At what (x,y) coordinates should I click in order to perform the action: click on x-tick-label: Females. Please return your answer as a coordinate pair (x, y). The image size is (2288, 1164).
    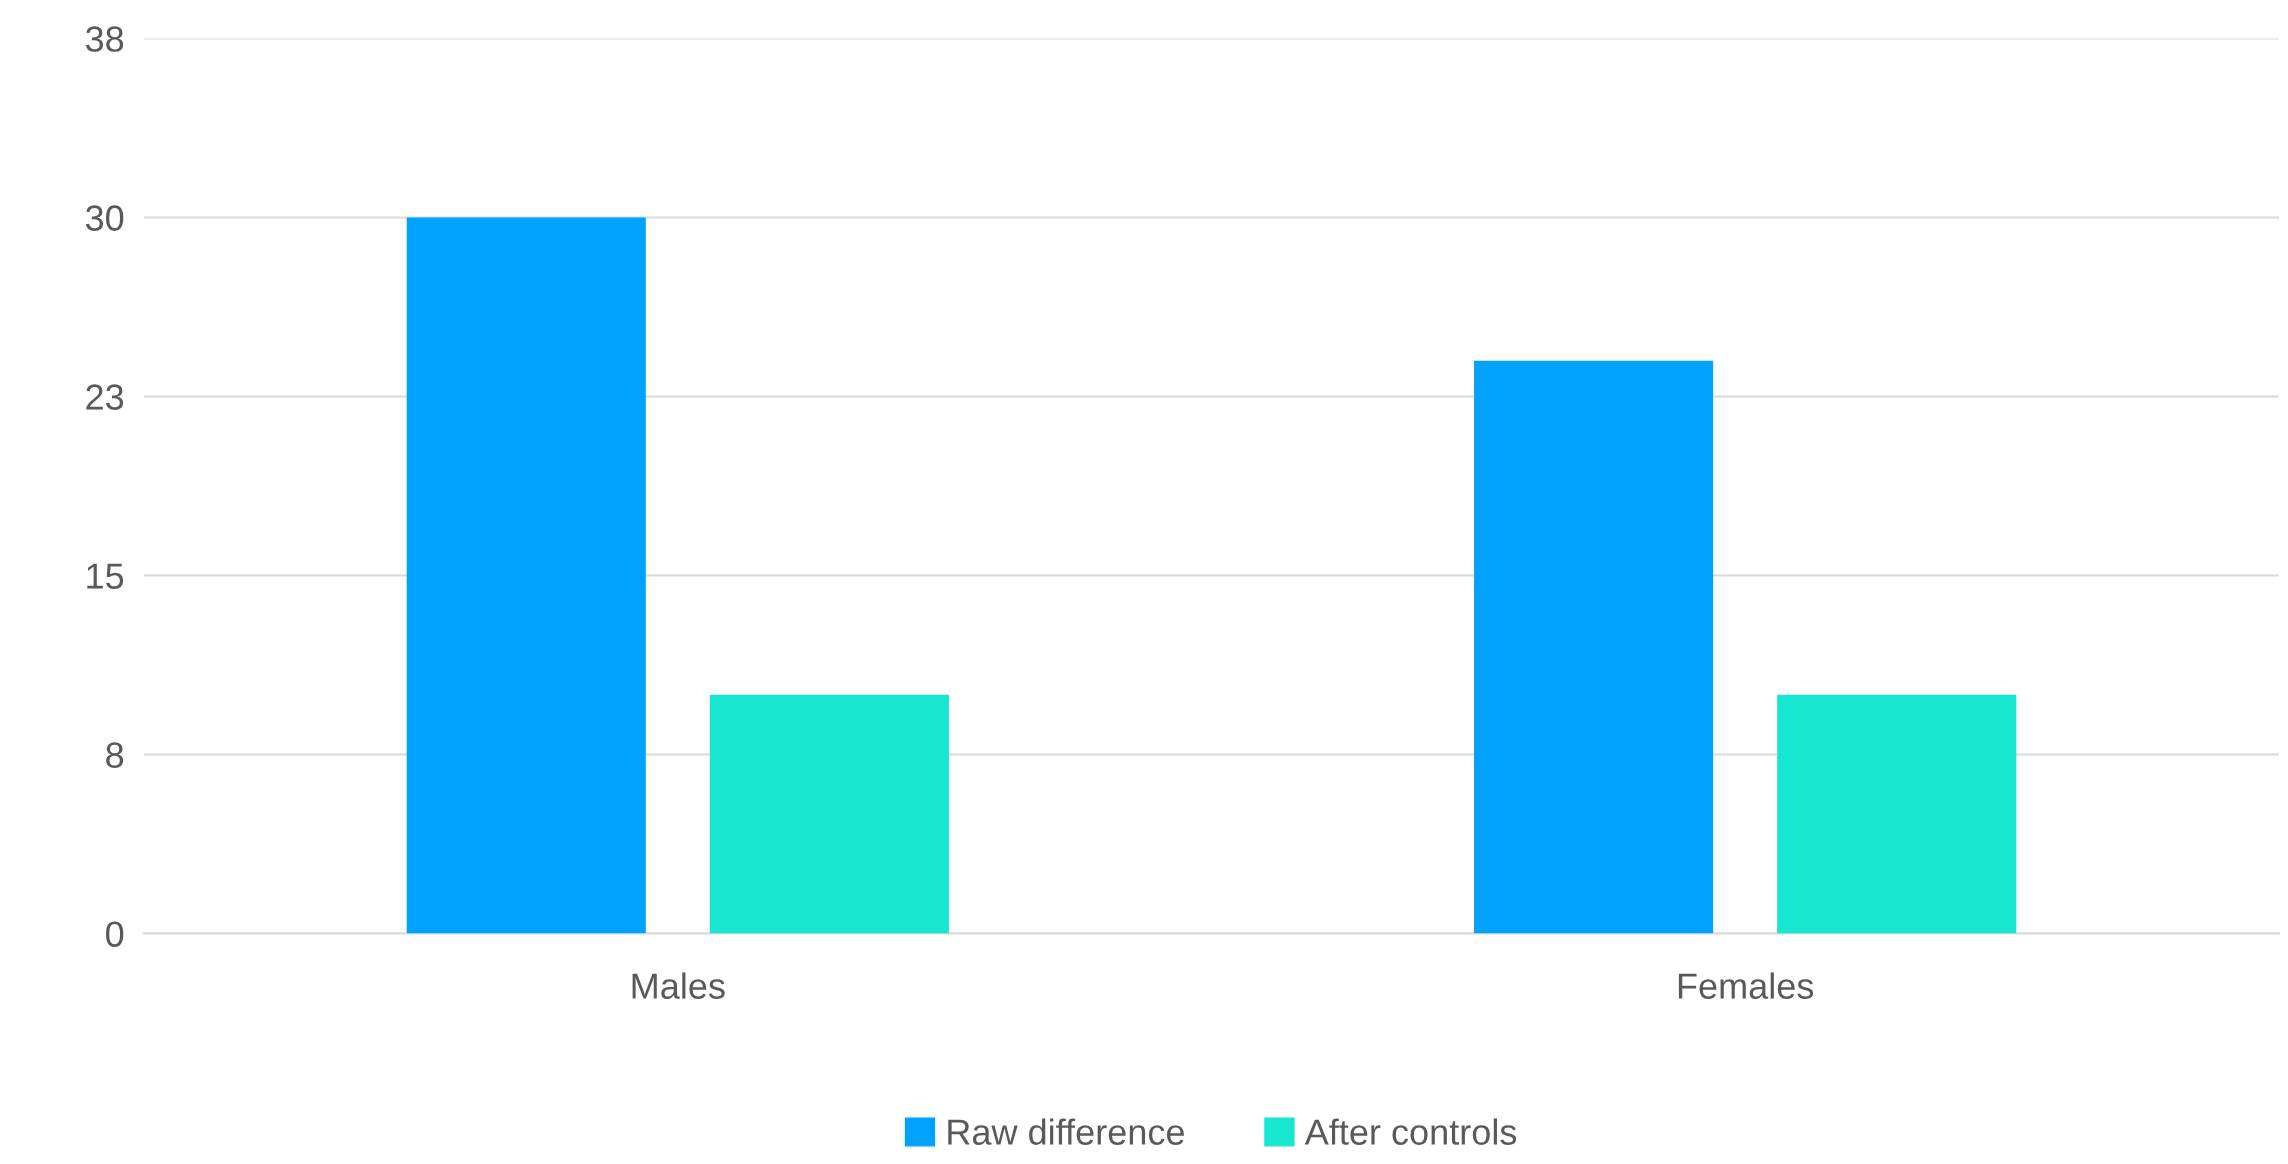
    Looking at the image, I should click on (1746, 985).